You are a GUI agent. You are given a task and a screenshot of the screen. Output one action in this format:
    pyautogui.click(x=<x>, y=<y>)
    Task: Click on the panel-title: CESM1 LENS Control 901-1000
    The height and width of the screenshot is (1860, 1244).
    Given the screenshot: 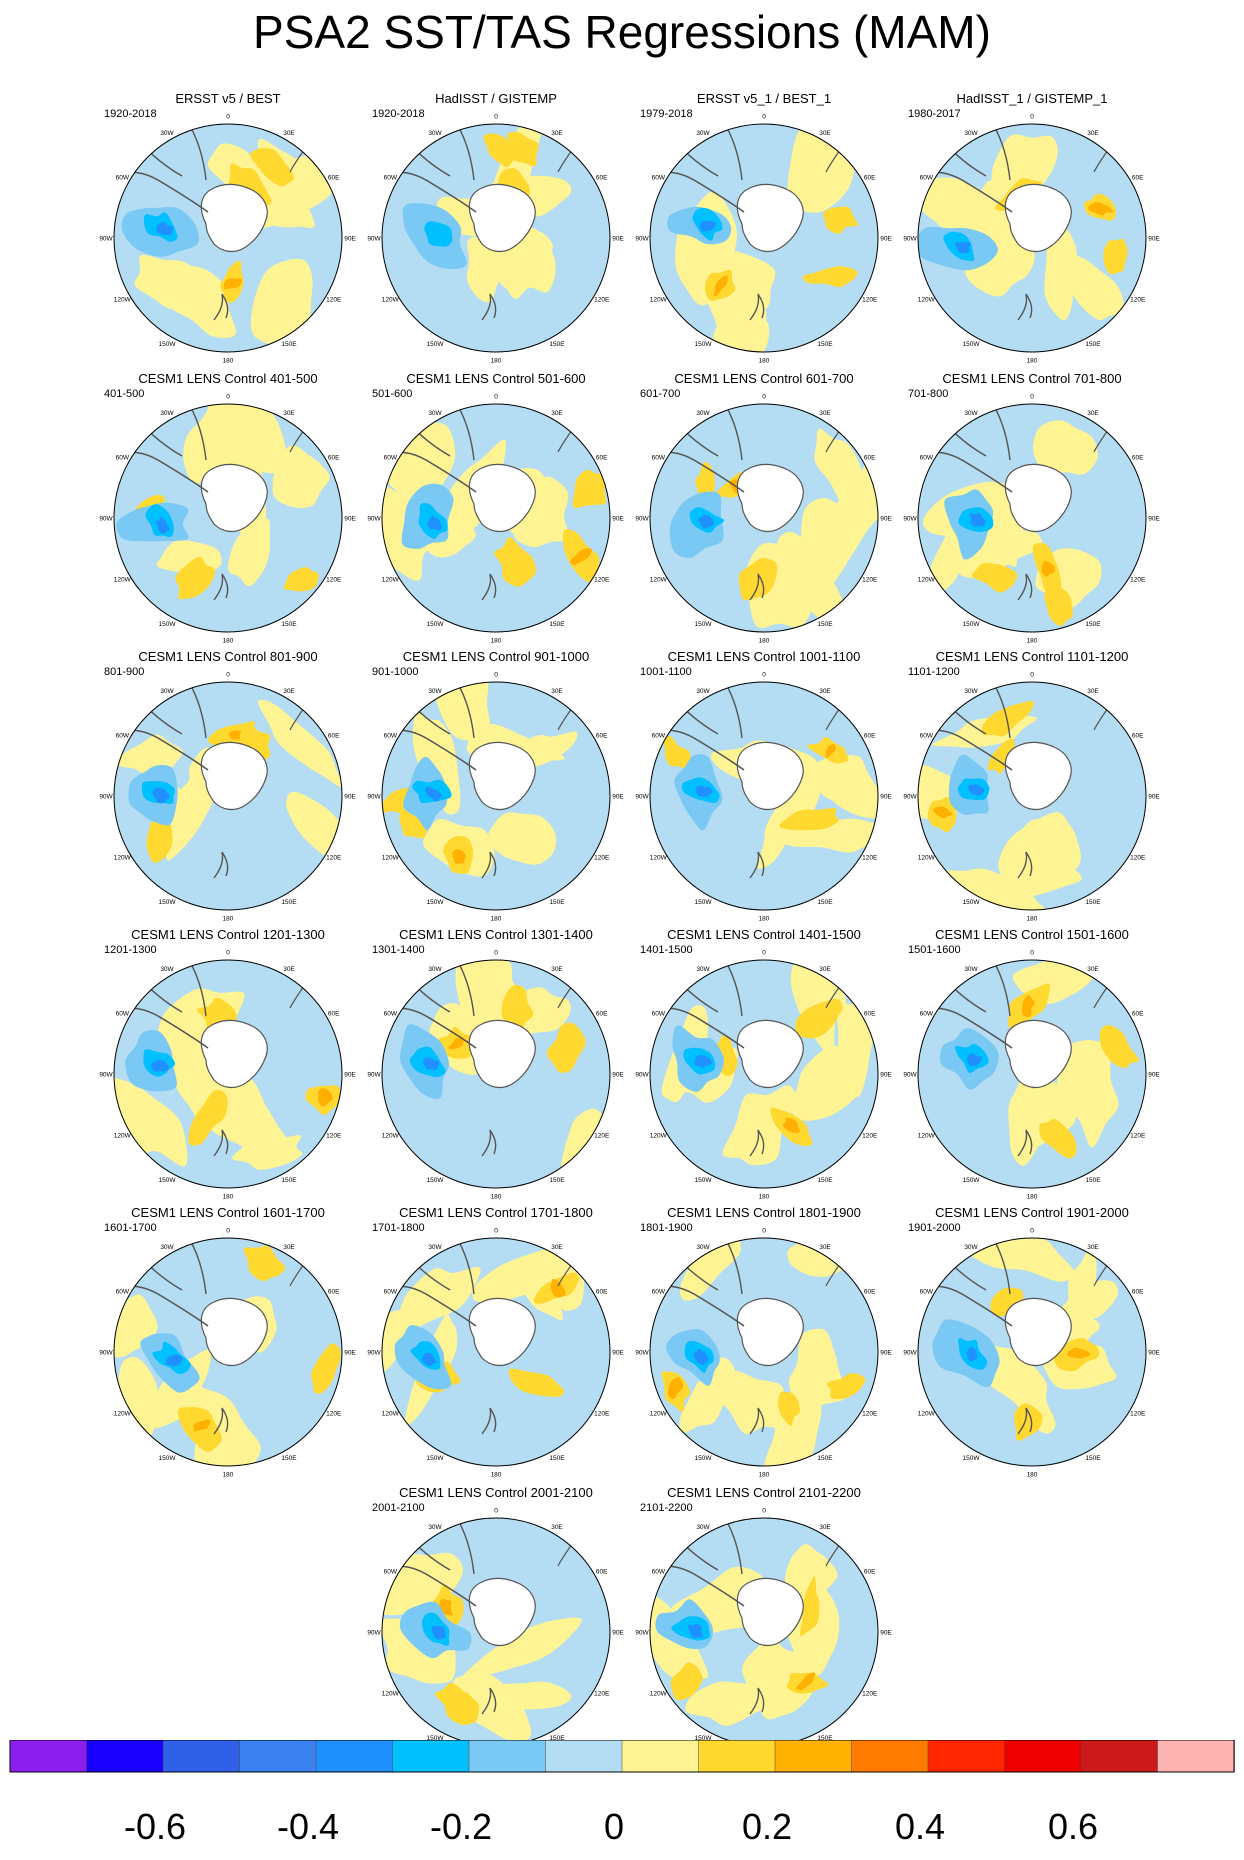 What is the action you would take?
    pyautogui.click(x=496, y=656)
    